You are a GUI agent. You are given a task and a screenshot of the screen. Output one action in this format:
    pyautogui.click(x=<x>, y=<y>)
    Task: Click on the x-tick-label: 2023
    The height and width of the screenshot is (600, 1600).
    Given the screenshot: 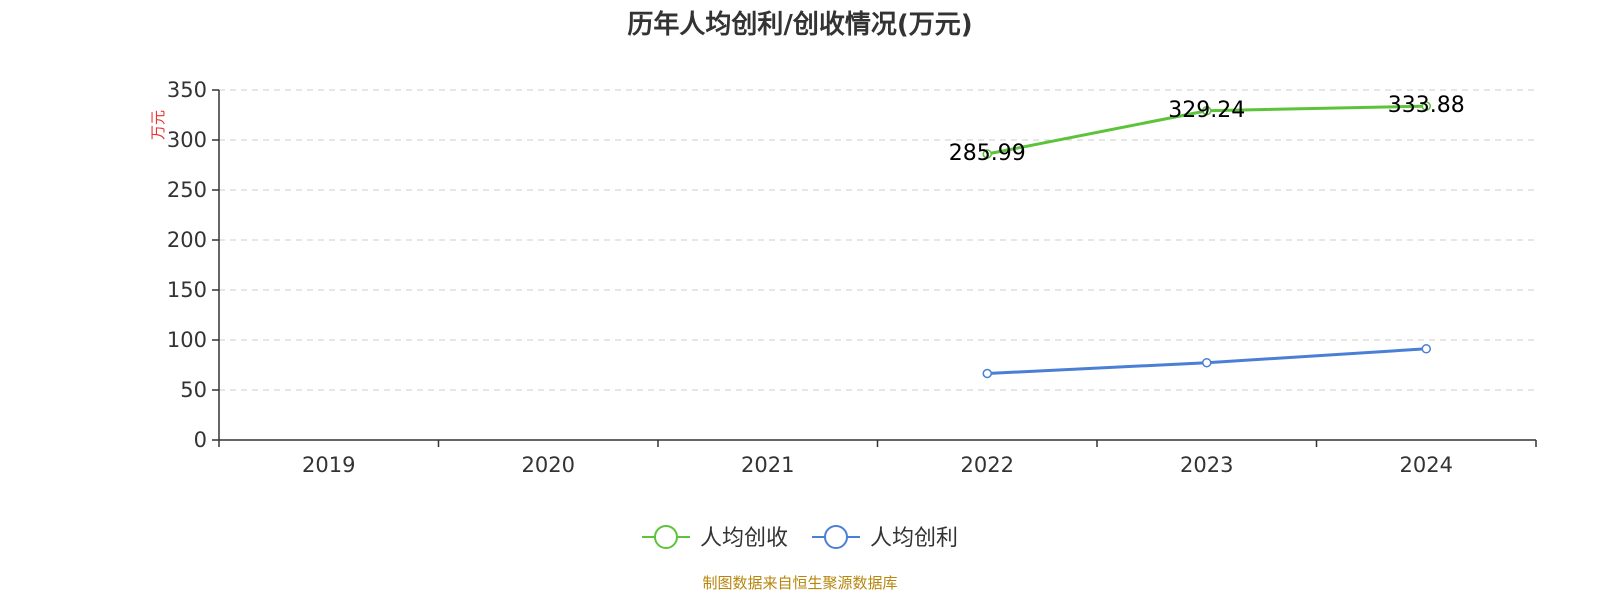 What is the action you would take?
    pyautogui.click(x=1206, y=465)
    